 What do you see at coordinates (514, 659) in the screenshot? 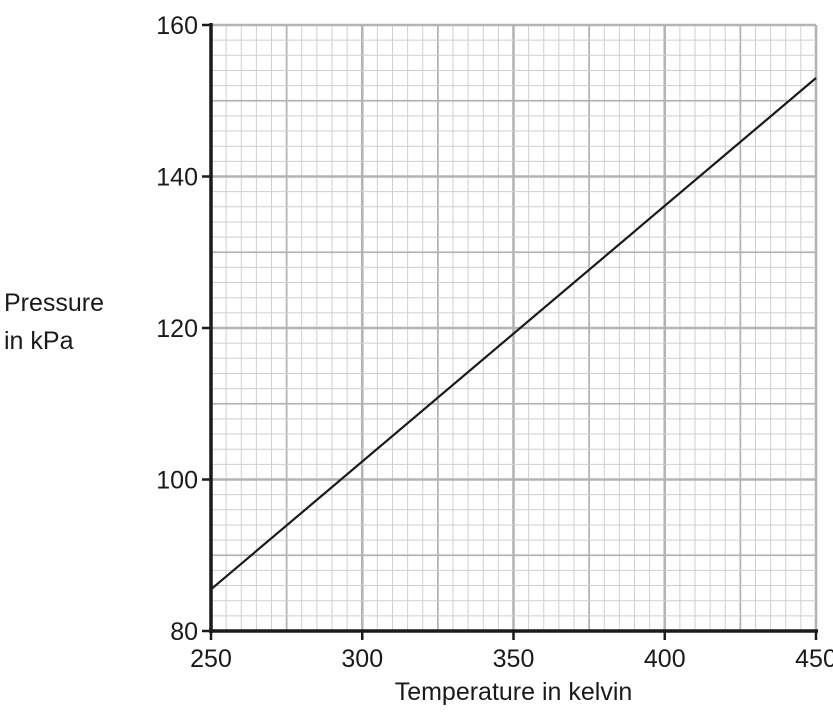
I see `x-tick-label: 350` at bounding box center [514, 659].